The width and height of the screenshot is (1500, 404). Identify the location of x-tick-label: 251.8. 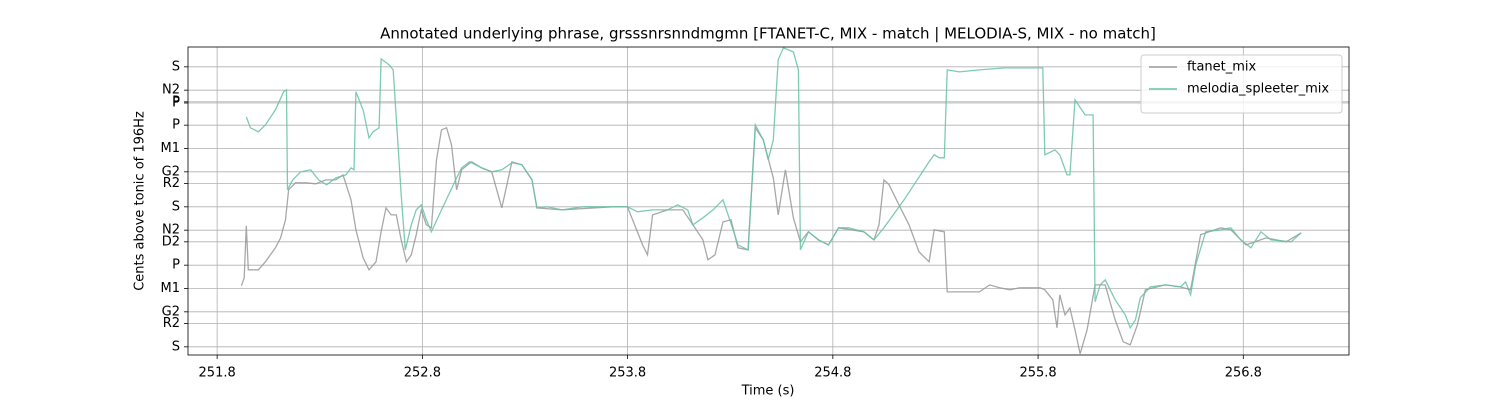
(217, 373).